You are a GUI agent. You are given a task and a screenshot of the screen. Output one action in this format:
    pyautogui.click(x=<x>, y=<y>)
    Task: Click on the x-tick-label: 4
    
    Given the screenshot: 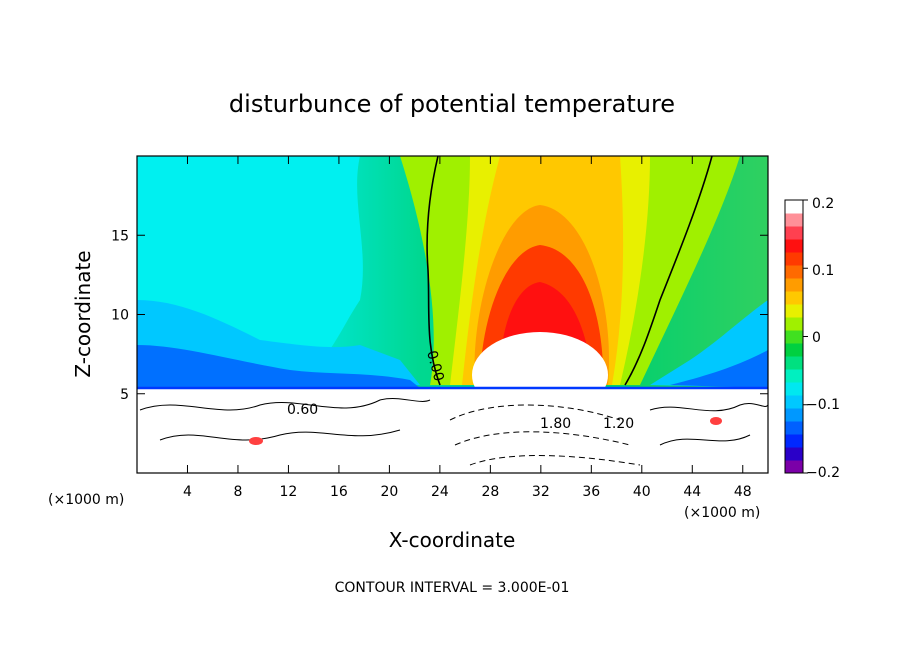 What is the action you would take?
    pyautogui.click(x=187, y=492)
    